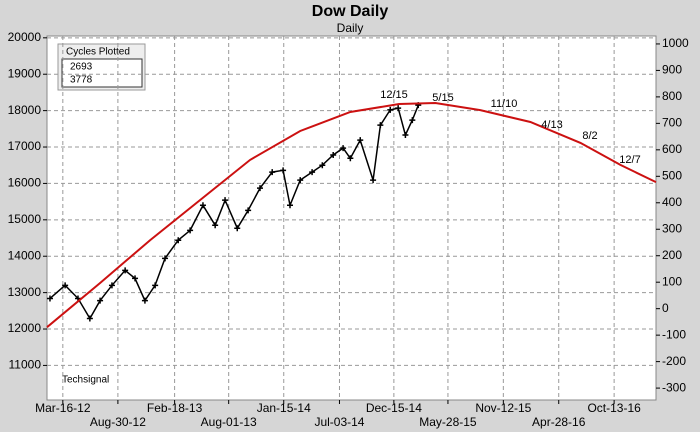  What do you see at coordinates (551, 125) in the screenshot?
I see `cycle-annotation: 4/13` at bounding box center [551, 125].